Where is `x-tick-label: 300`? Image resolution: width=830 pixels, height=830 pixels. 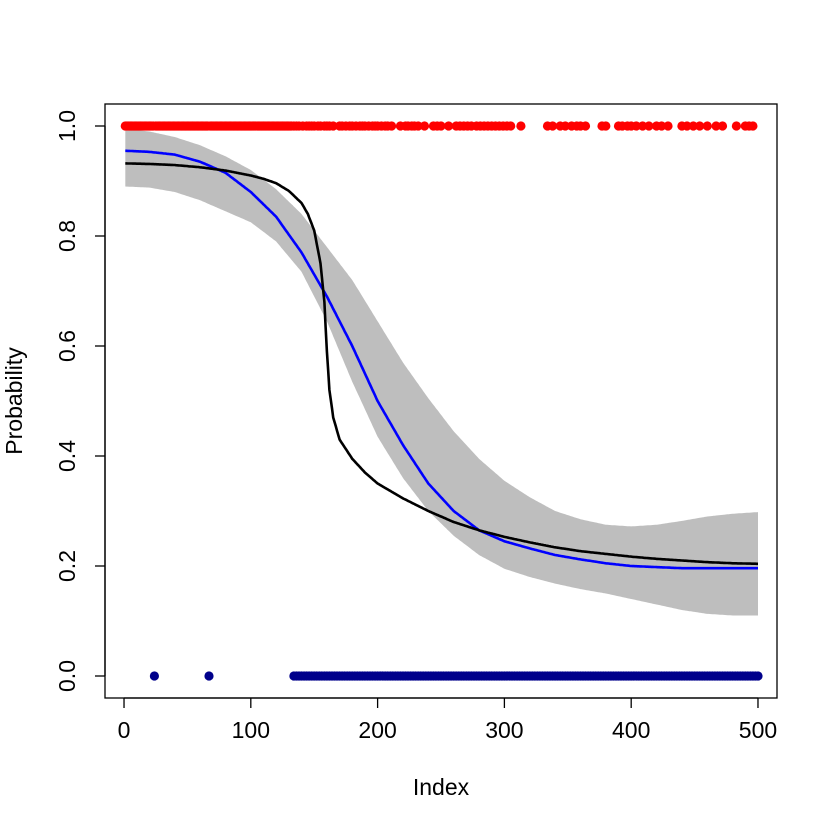 x-tick-label: 300 is located at coordinates (504, 730).